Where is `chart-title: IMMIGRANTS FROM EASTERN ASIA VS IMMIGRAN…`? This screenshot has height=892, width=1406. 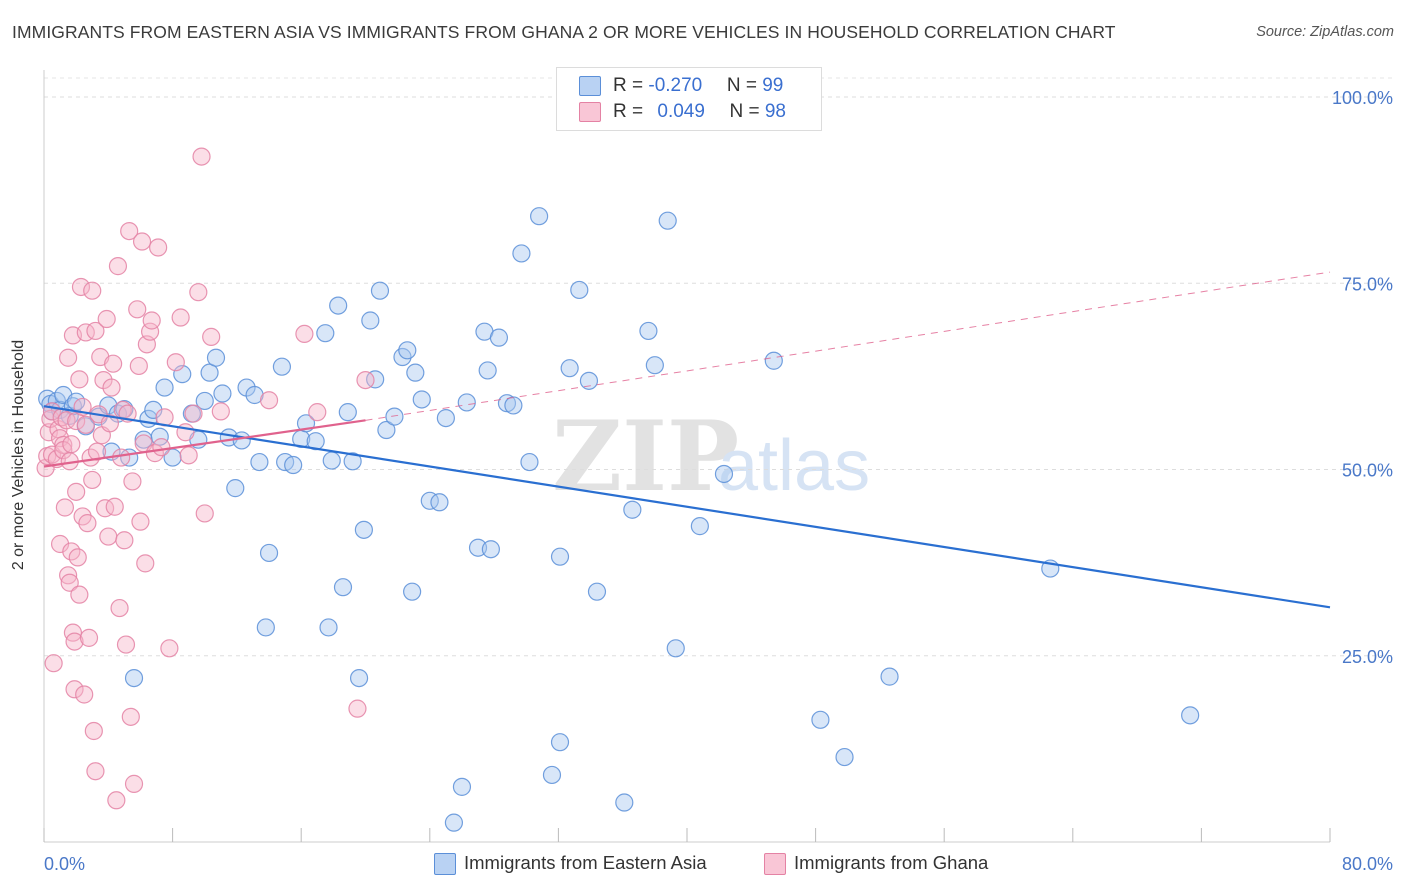 chart-title: IMMIGRANTS FROM EASTERN ASIA VS IMMIGRAN… is located at coordinates (564, 32).